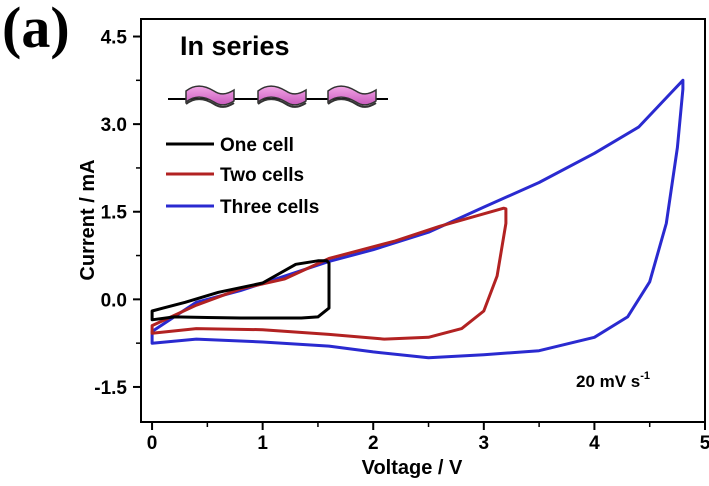 This screenshot has width=709, height=486. Describe the element at coordinates (269, 207) in the screenshot. I see `legend-label-three-cells: Three cells` at that location.